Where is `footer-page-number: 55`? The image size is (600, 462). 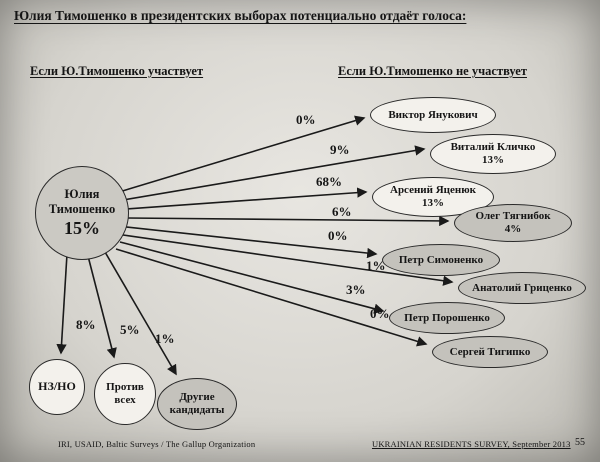
footer-page-number: 55 is located at coordinates (580, 442).